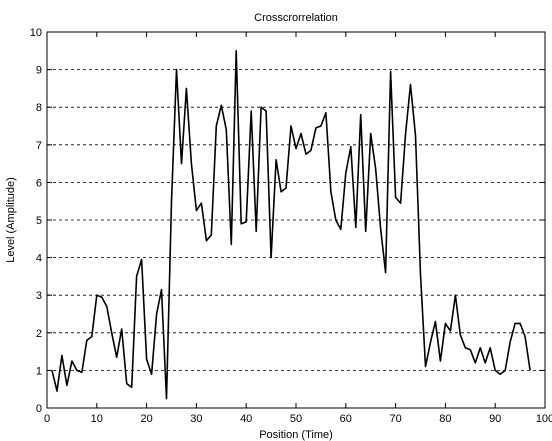  I want to click on y-tick-label: 8, so click(39, 108).